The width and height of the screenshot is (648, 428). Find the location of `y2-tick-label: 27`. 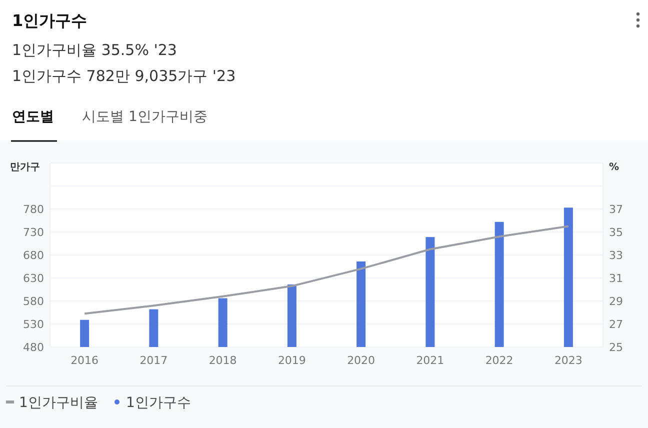

y2-tick-label: 27 is located at coordinates (616, 324).